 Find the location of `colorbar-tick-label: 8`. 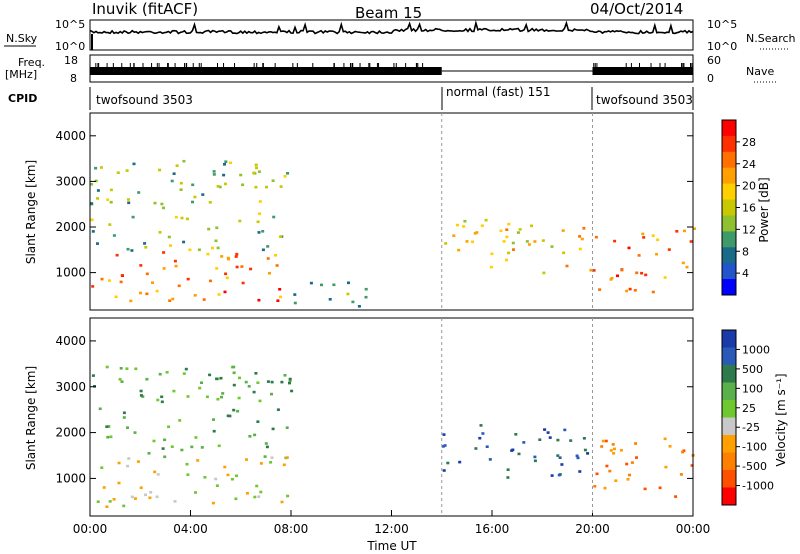

colorbar-tick-label: 8 is located at coordinates (745, 251).